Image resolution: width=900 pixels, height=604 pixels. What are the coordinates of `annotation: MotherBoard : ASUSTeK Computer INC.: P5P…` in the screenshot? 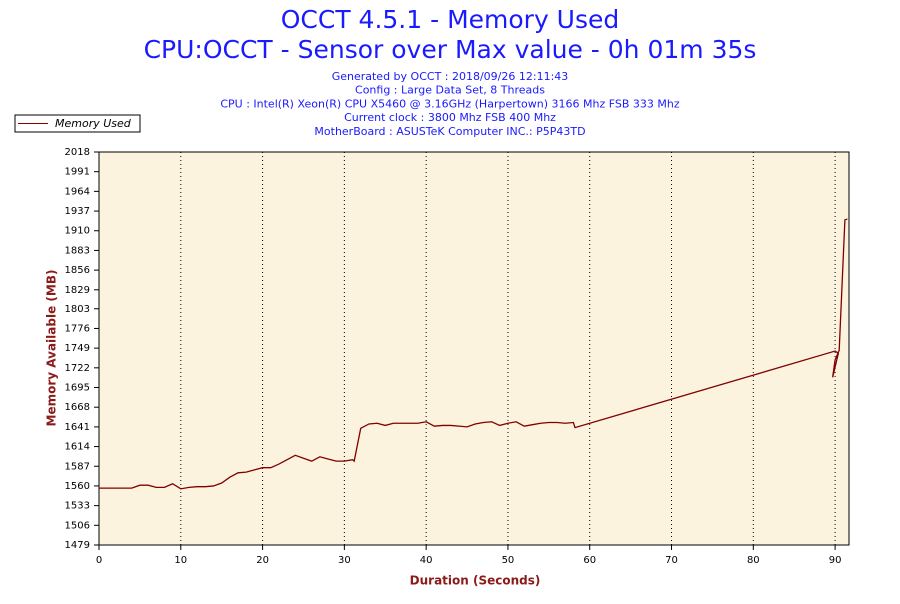 It's located at (449, 131).